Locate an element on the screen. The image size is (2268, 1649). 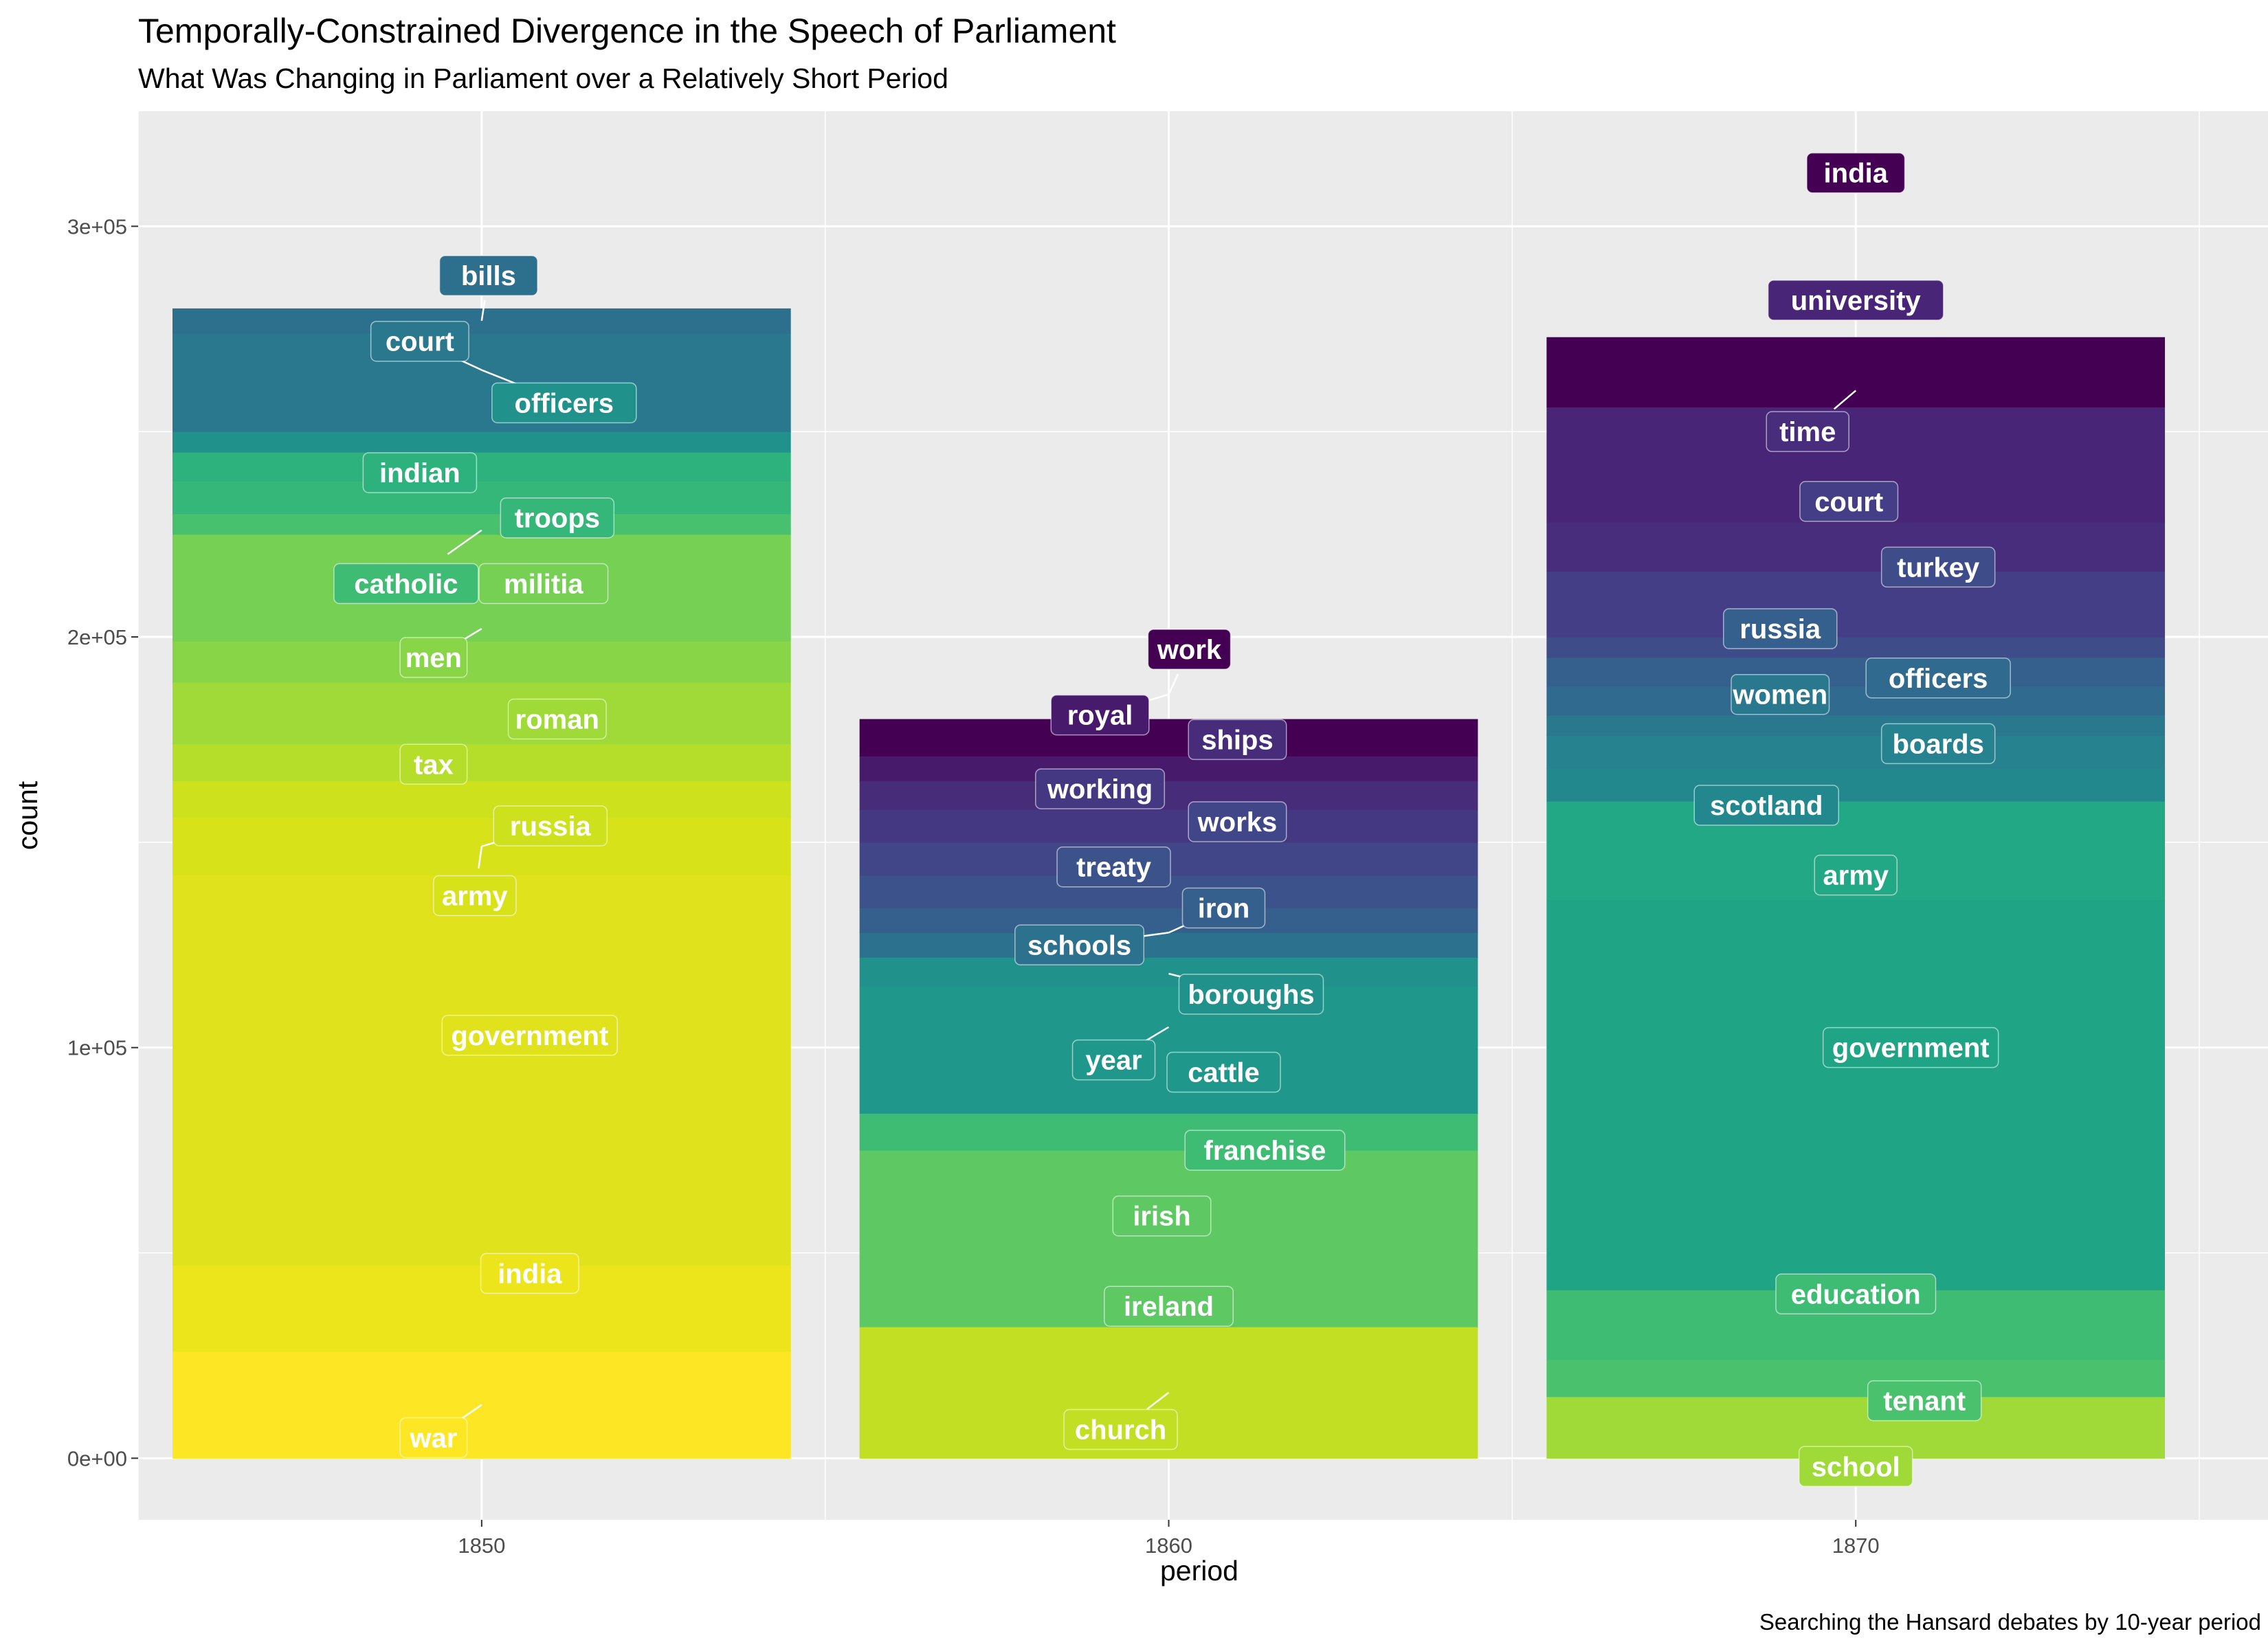
label-text: works is located at coordinates (1238, 823).